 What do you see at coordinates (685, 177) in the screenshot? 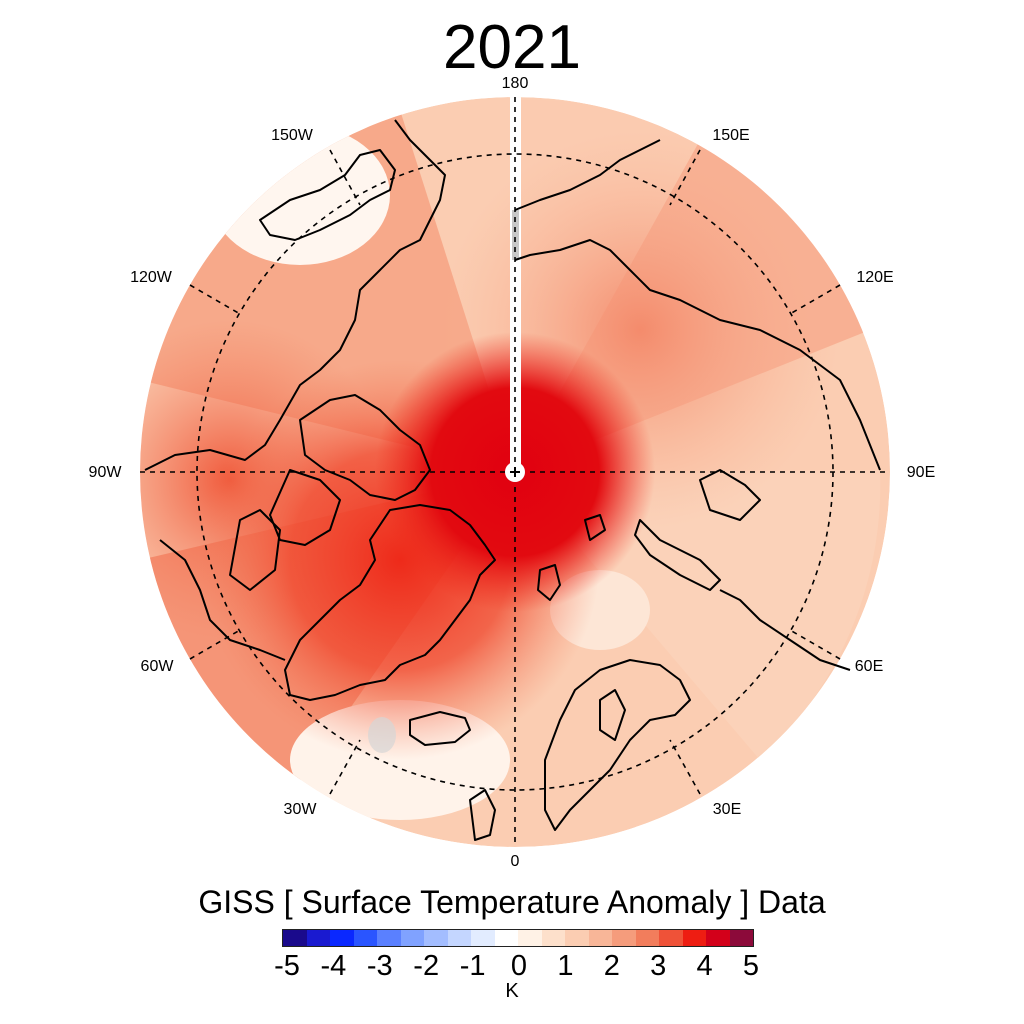
I see `meridian-150e` at bounding box center [685, 177].